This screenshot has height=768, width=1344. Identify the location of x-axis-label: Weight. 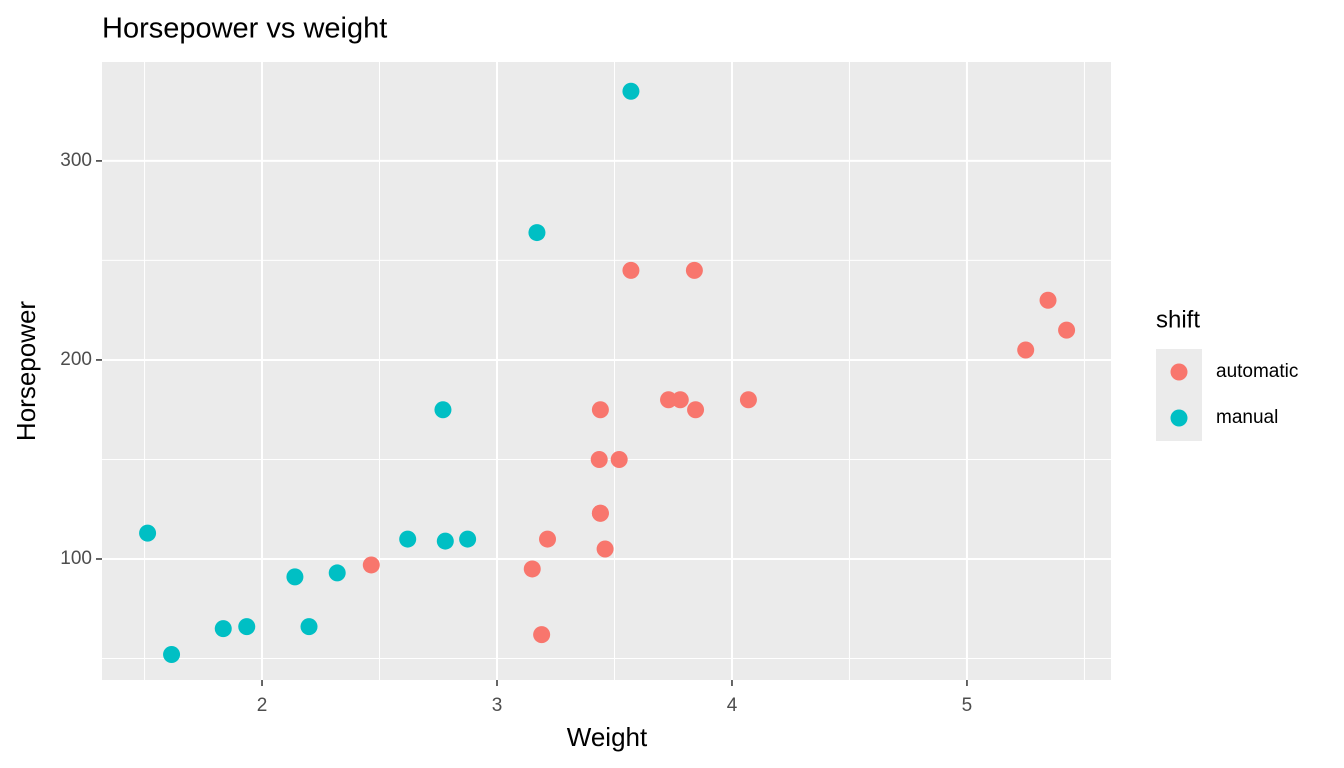
(607, 737).